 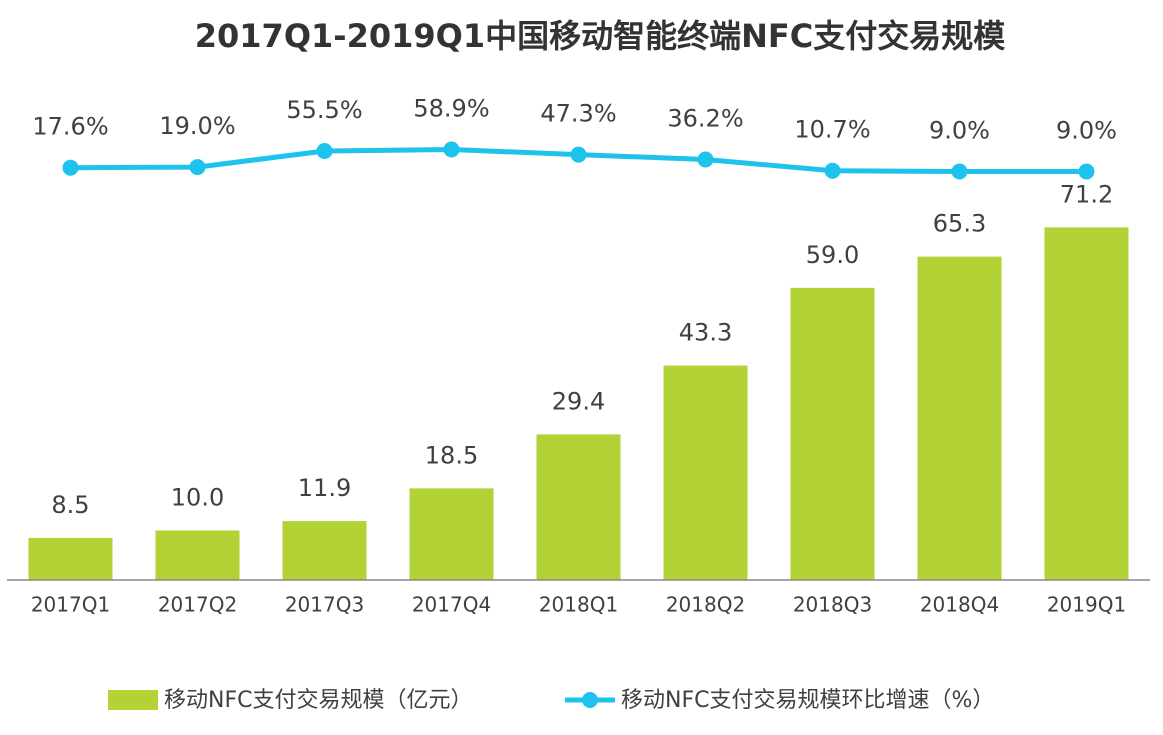 What do you see at coordinates (959, 224) in the screenshot?
I see `data-label: 65.3` at bounding box center [959, 224].